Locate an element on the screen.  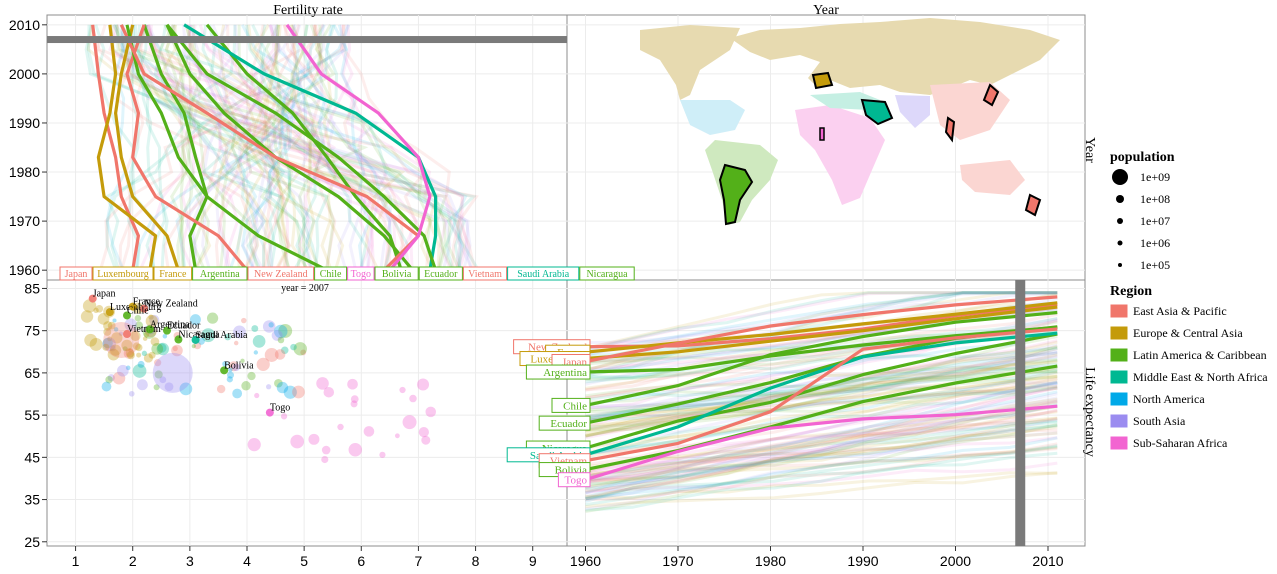
fertility-lines is located at coordinates (282, 147).